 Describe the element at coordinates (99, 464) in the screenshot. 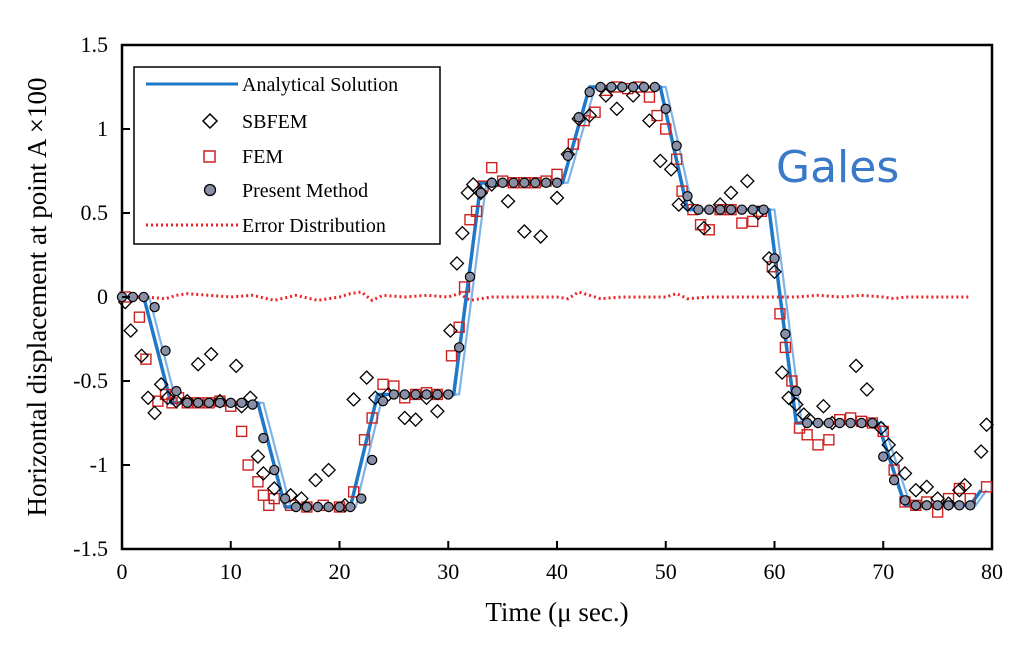

I see `y-tick-label: -1` at that location.